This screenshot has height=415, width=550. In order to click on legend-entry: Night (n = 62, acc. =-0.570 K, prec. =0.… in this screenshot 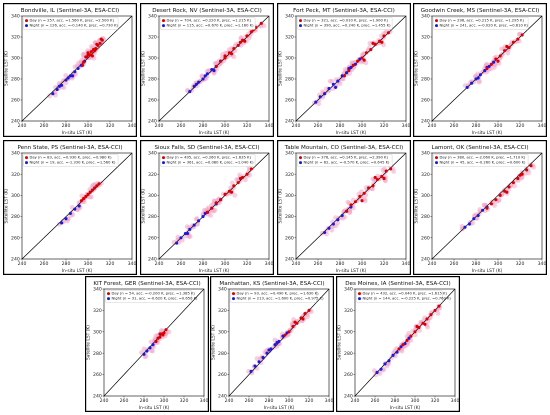, I will do `click(347, 163)`.